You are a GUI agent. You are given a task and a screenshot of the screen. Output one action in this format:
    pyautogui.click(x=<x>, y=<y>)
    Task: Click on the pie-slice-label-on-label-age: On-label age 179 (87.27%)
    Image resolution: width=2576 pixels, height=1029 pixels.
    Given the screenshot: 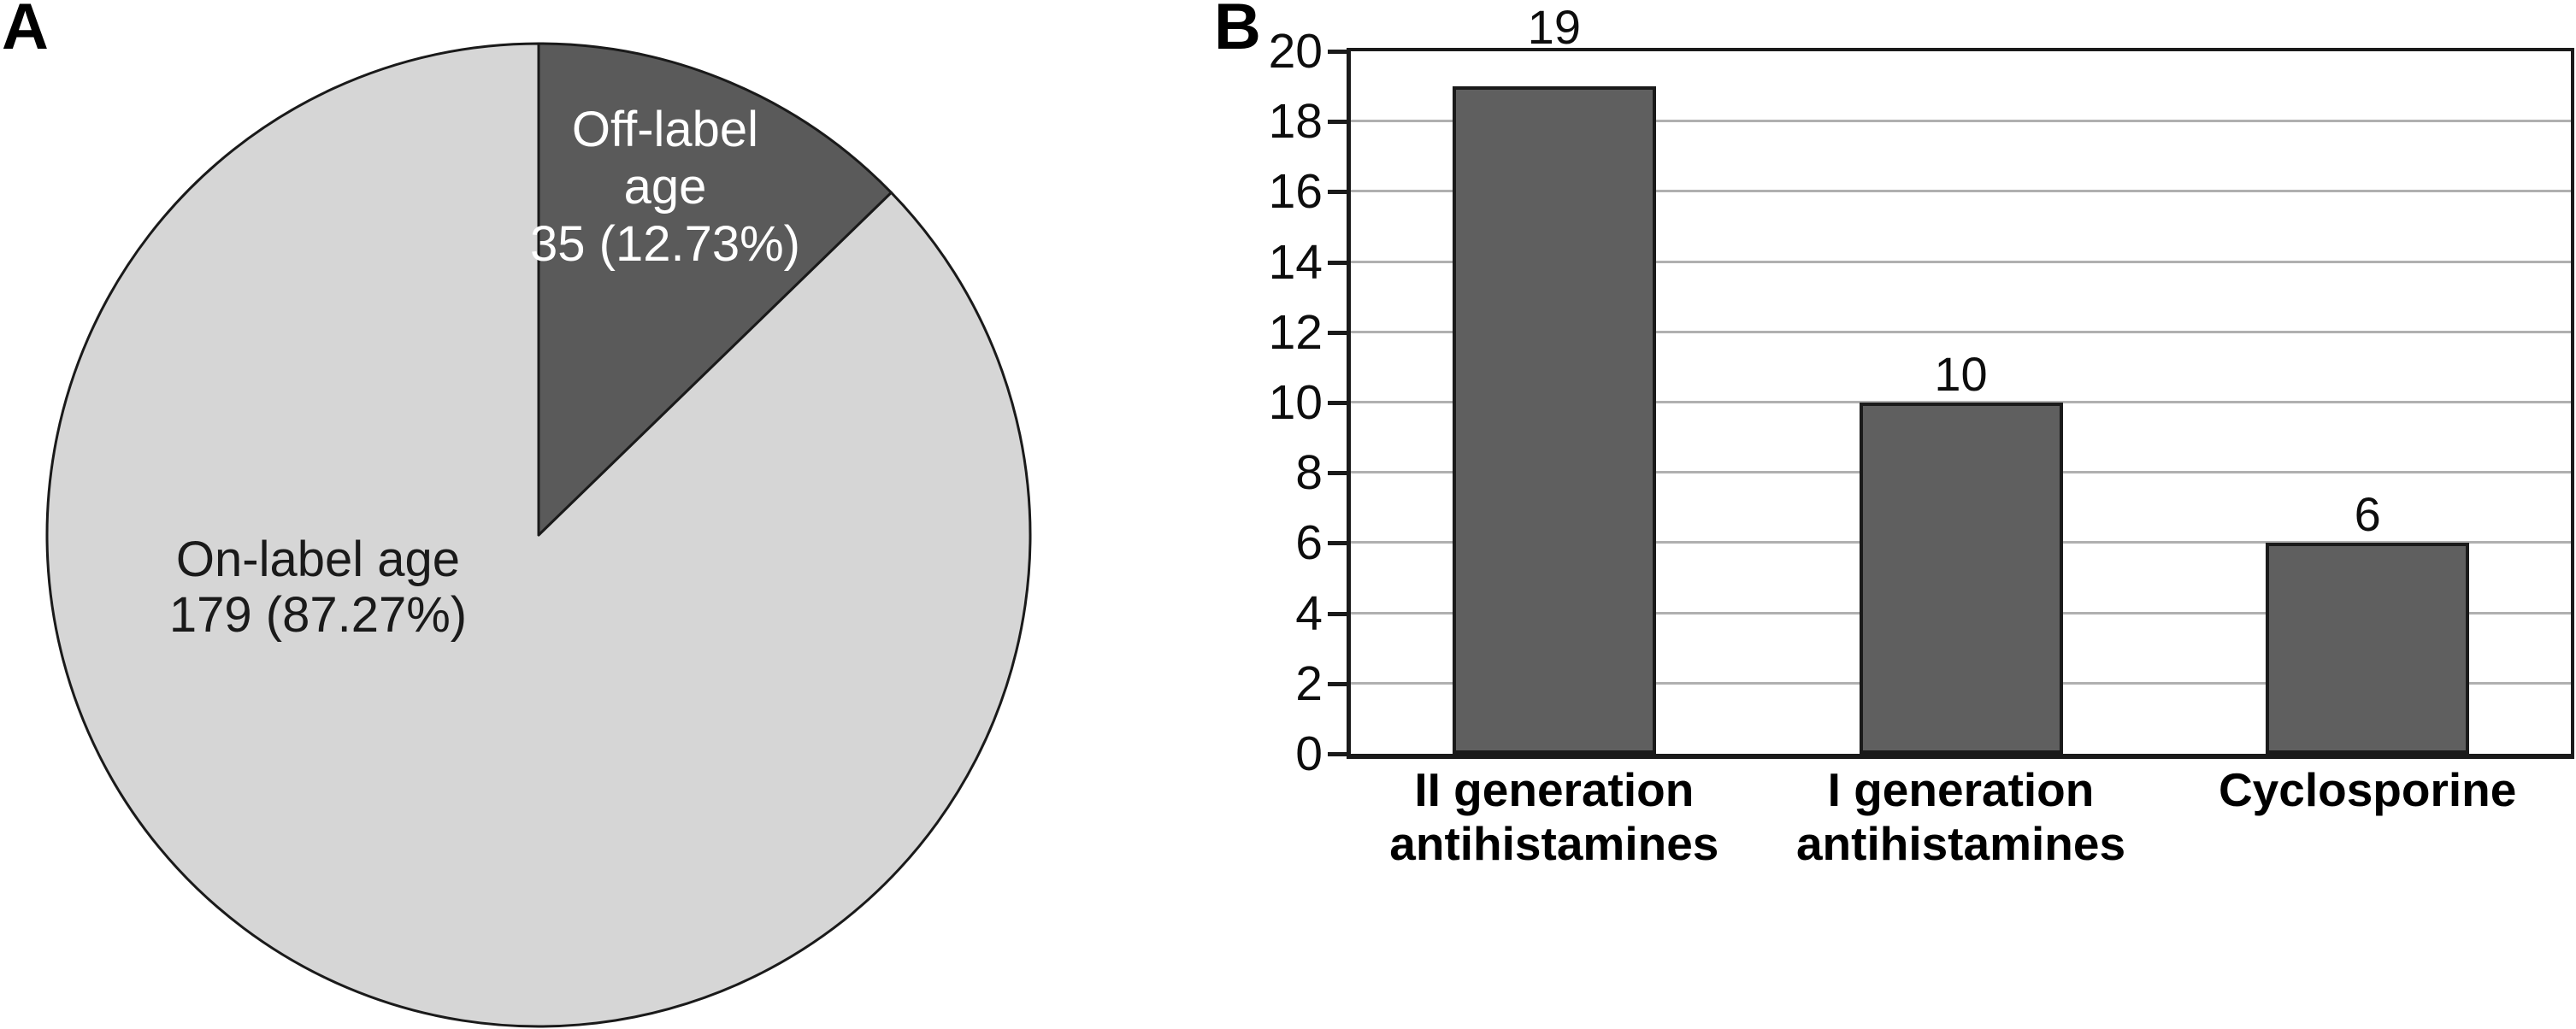 What is the action you would take?
    pyautogui.click(x=318, y=587)
    